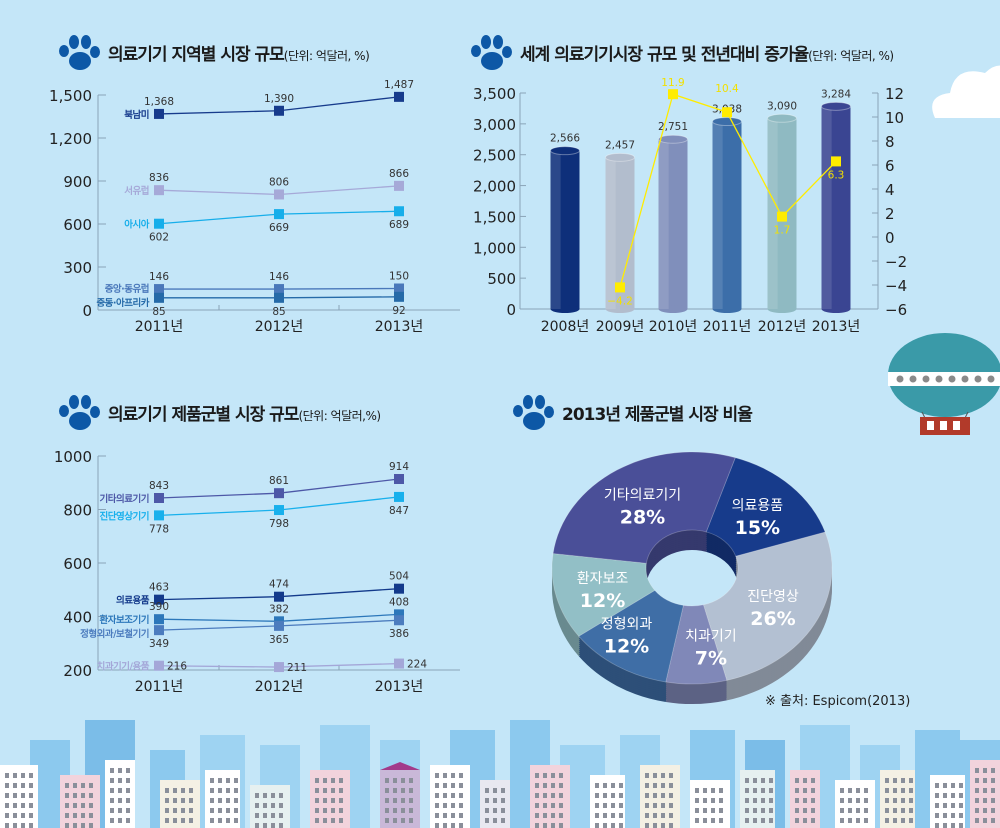 This screenshot has height=828, width=1000. What do you see at coordinates (399, 327) in the screenshot?
I see `x-tick-label: 2013년` at bounding box center [399, 327].